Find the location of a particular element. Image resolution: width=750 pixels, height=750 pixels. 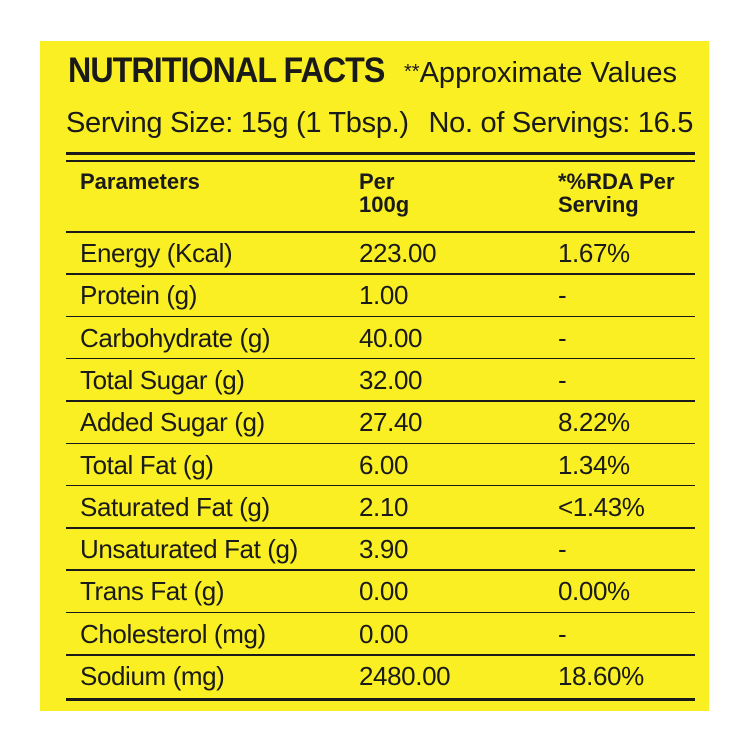

cell-rda: 18.60% is located at coordinates (601, 676).